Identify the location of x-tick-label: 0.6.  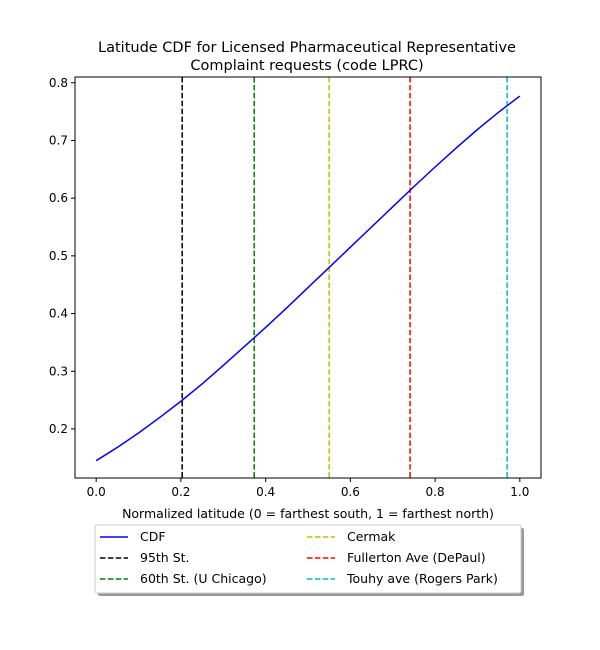
(350, 492).